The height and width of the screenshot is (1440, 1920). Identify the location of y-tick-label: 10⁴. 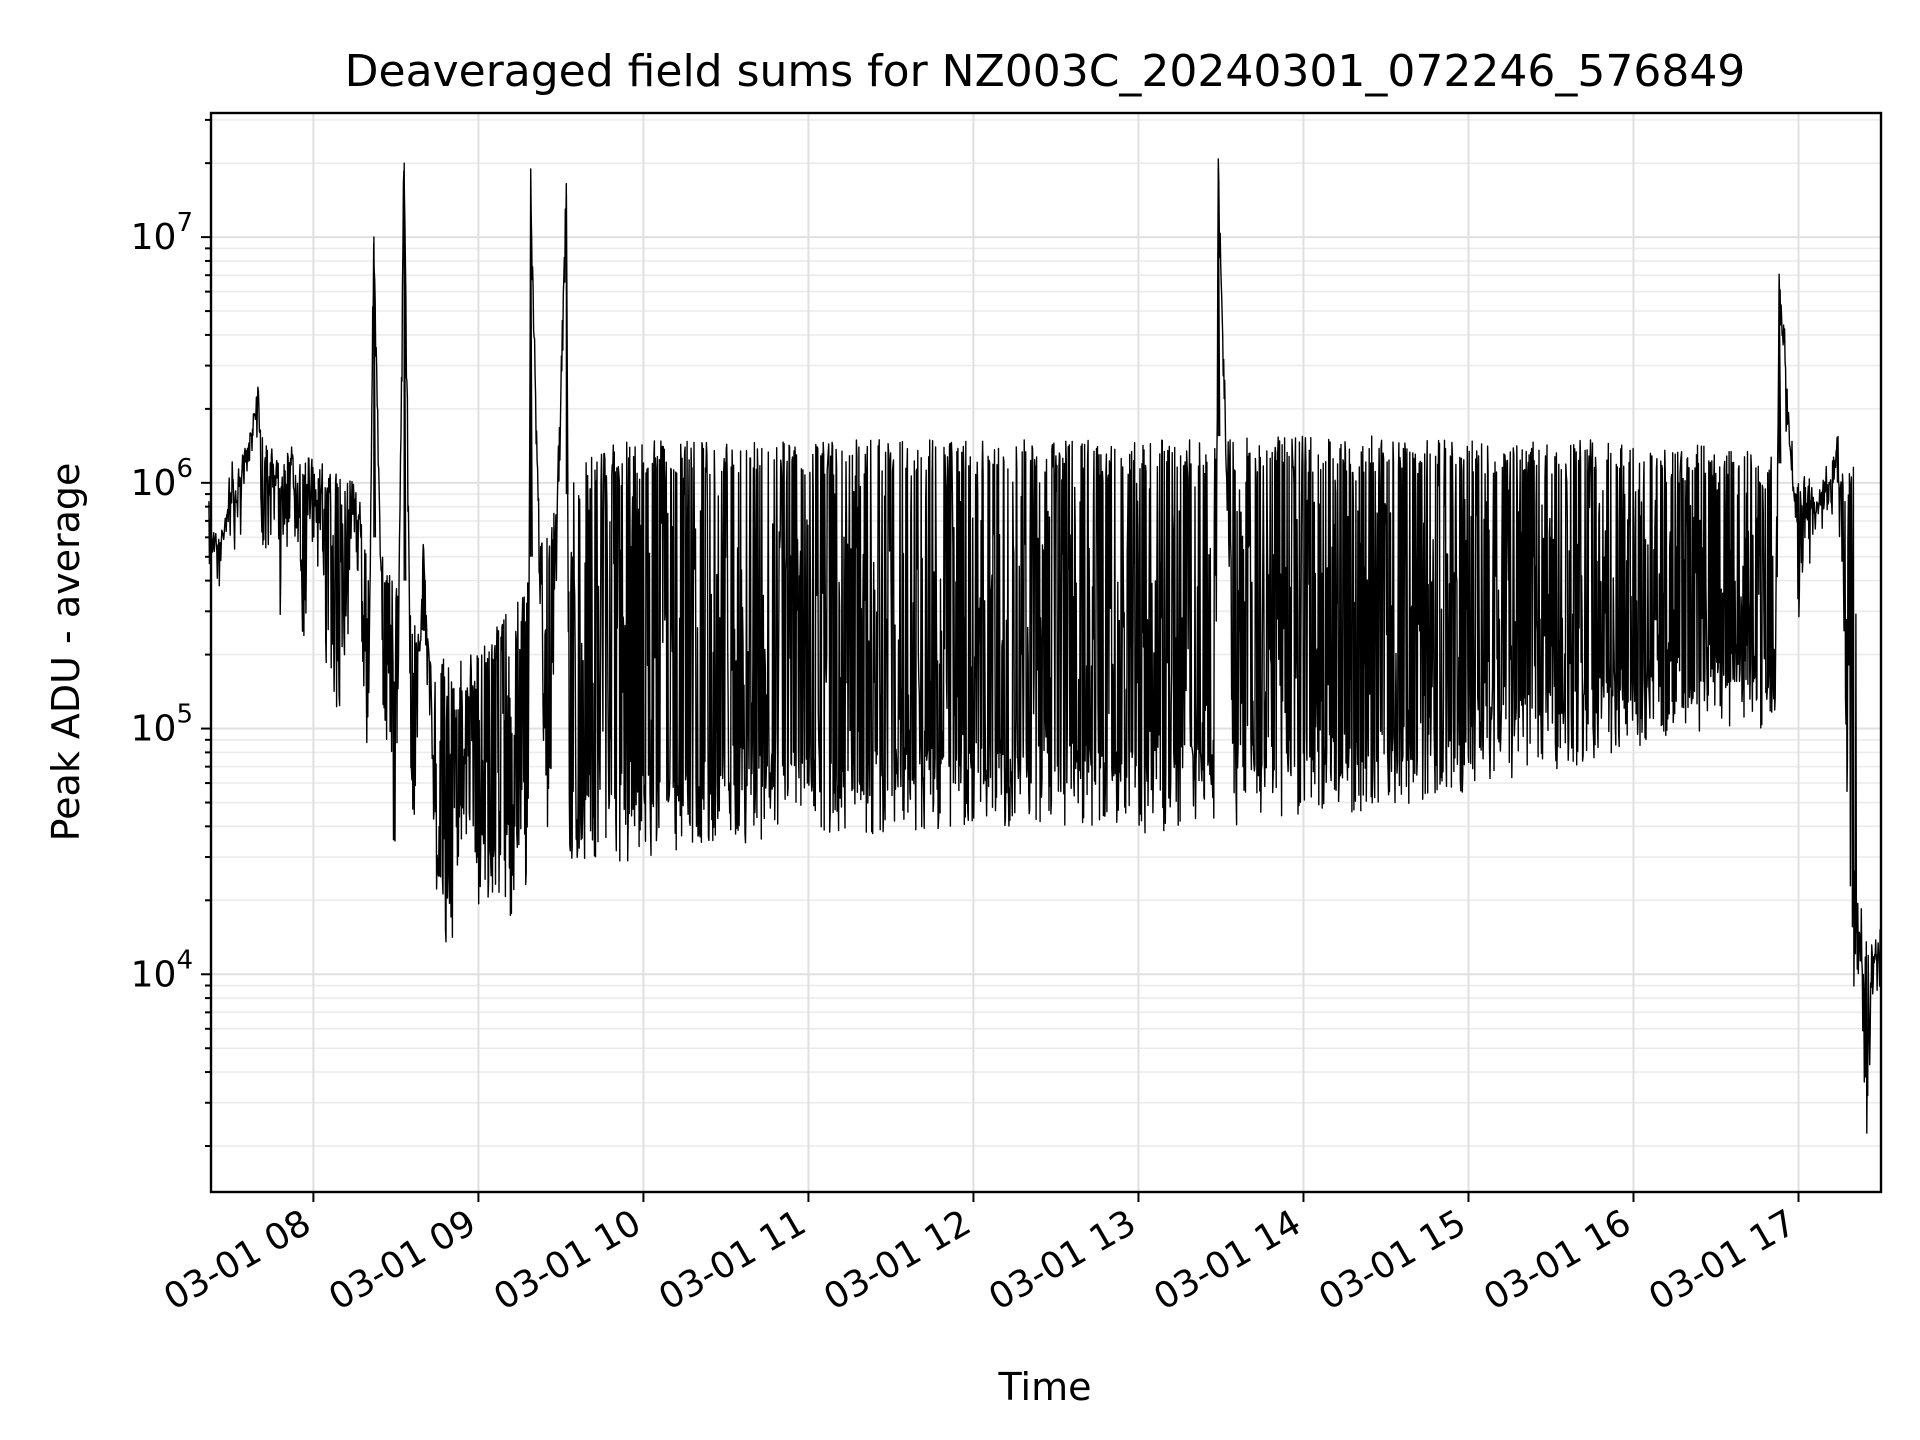
(162, 970).